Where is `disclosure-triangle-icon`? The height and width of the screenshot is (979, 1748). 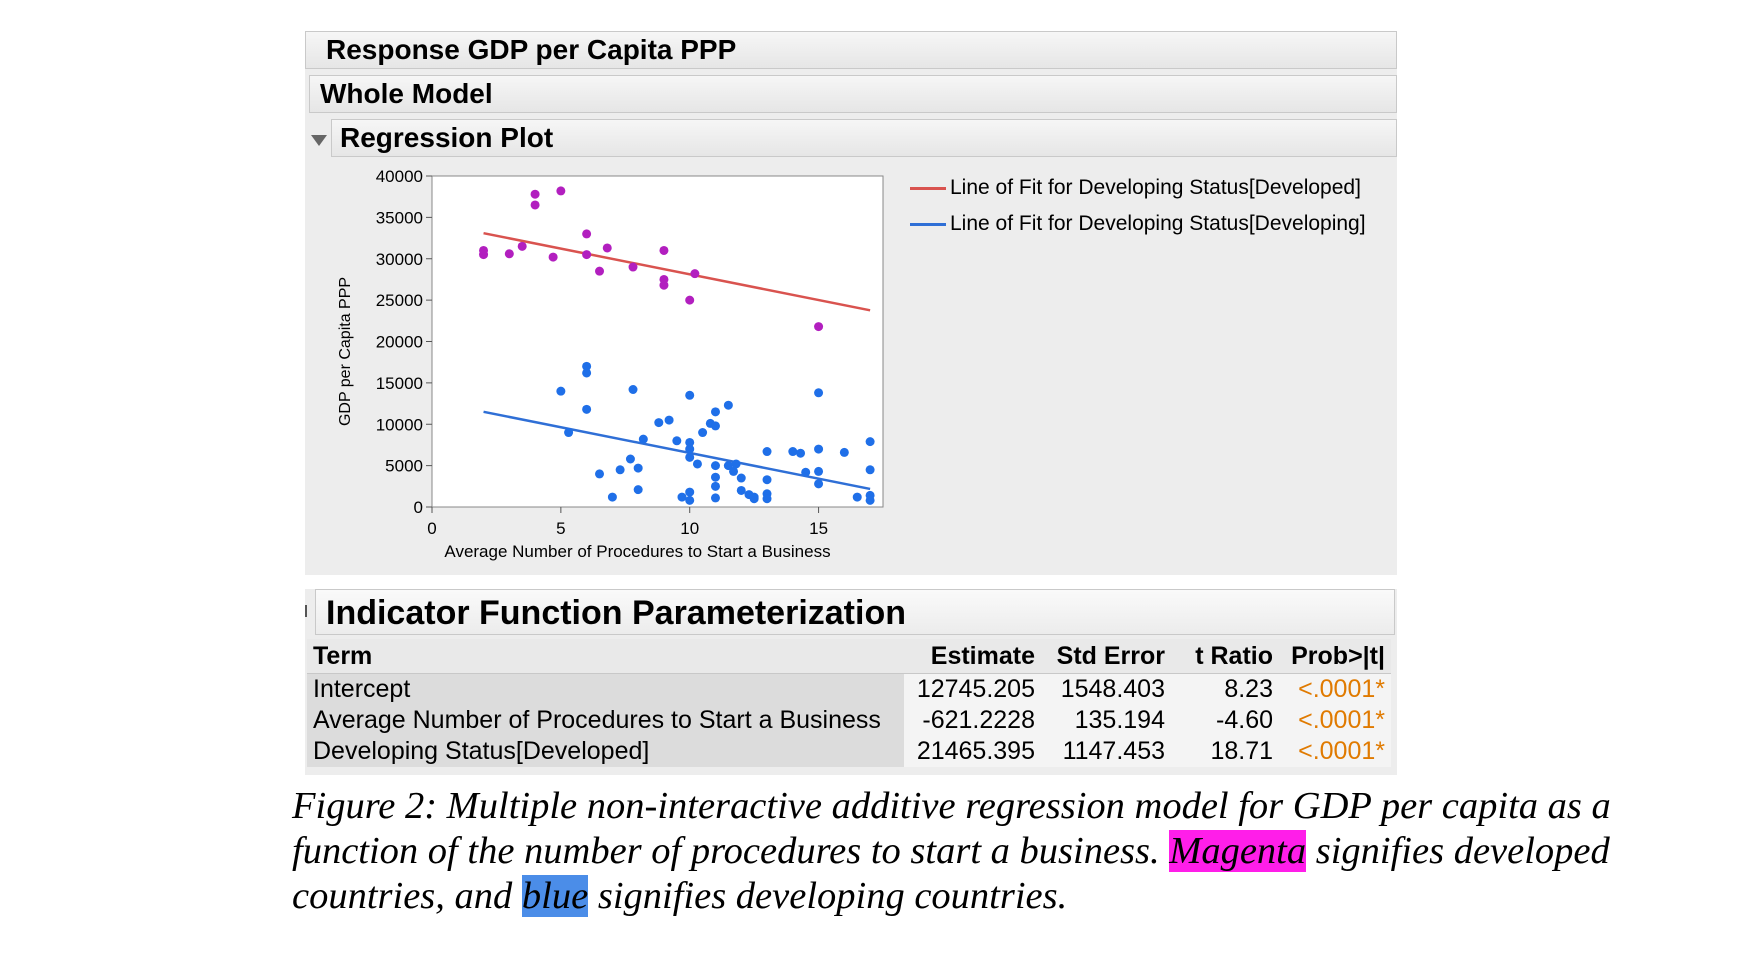
disclosure-triangle-icon is located at coordinates (319, 140).